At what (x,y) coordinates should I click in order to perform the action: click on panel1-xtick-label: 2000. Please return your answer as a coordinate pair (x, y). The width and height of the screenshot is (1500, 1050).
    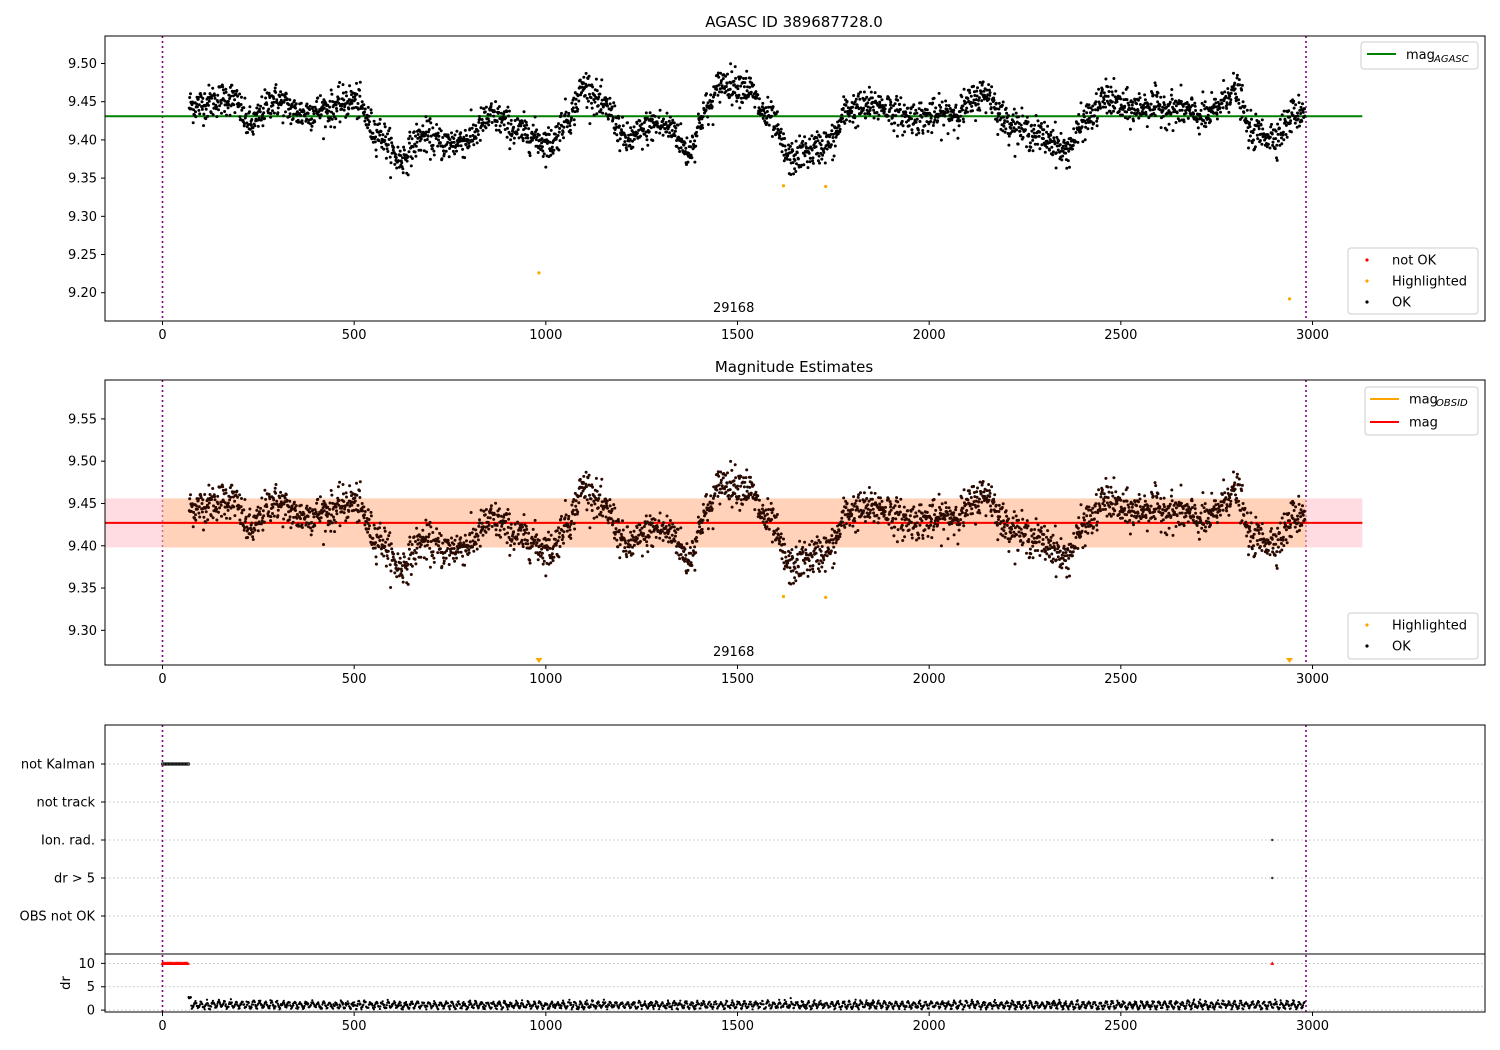
    Looking at the image, I should click on (929, 335).